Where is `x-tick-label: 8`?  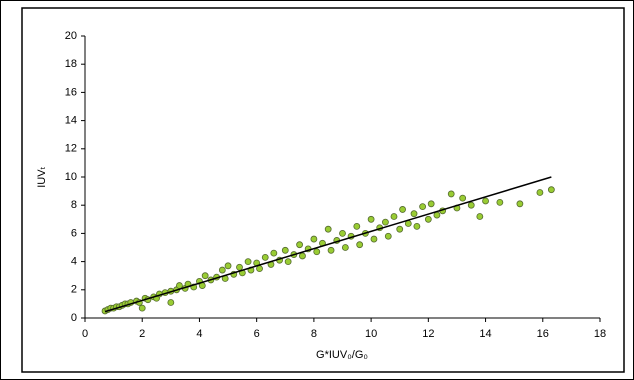 x-tick-label: 8 is located at coordinates (314, 334).